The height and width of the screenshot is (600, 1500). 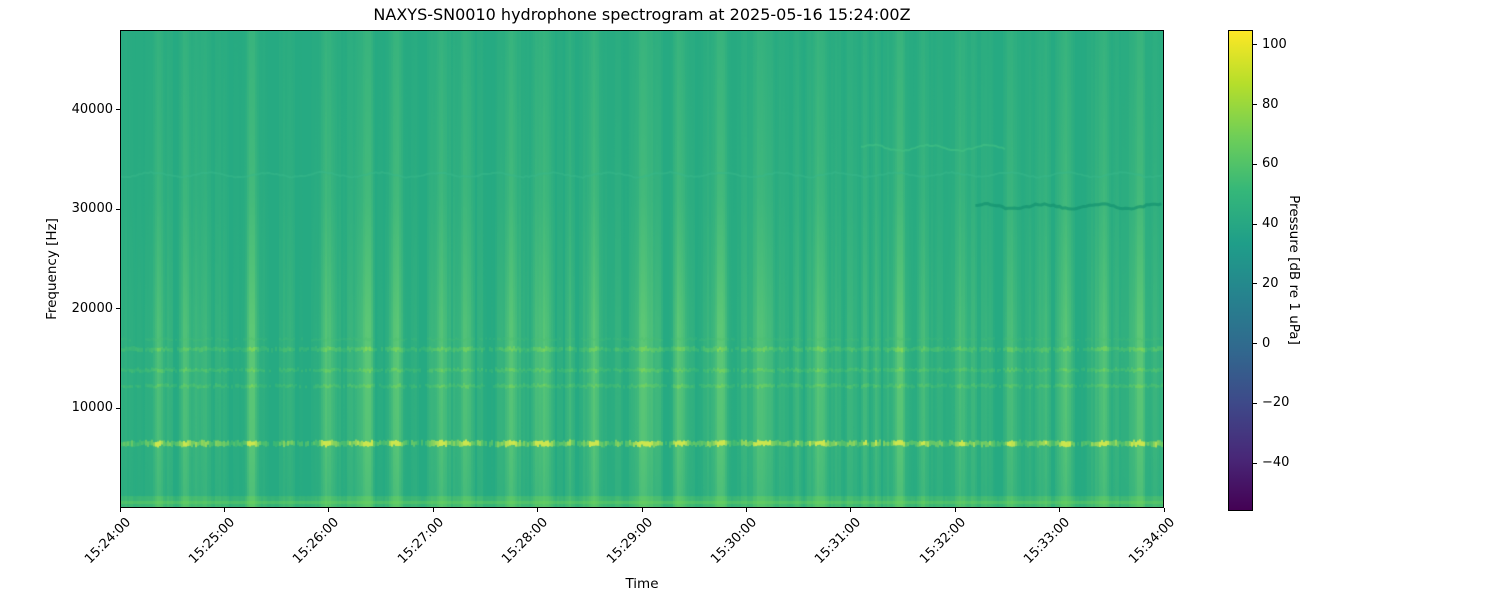 What do you see at coordinates (1270, 164) in the screenshot?
I see `colorbar-tick-label: 60` at bounding box center [1270, 164].